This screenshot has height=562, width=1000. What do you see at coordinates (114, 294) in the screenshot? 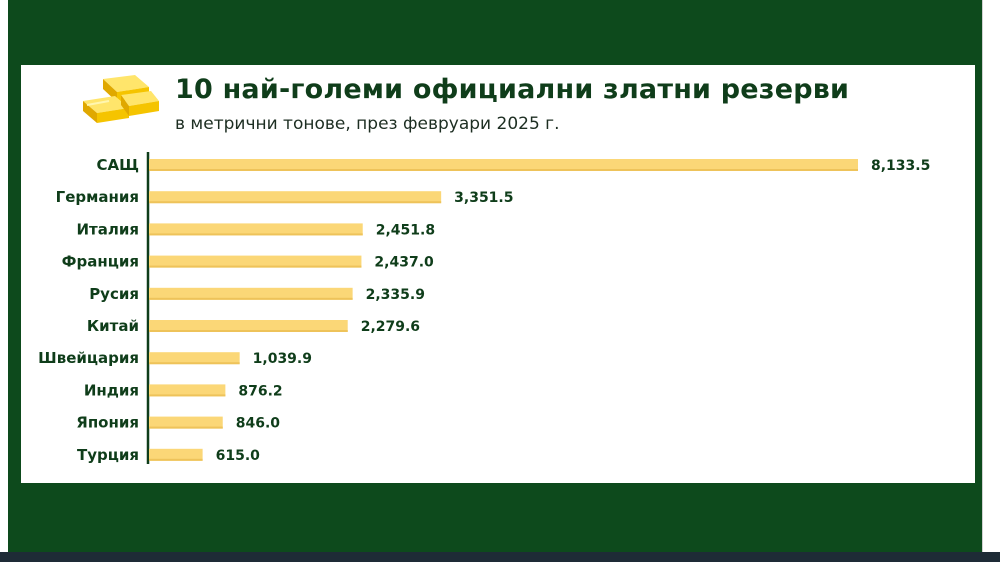
I see `category-label: Русия` at bounding box center [114, 294].